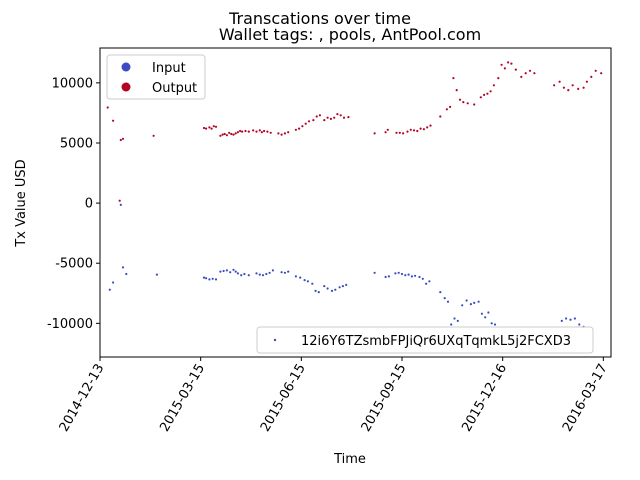 The width and height of the screenshot is (640, 480). I want to click on legend-wallet-label: 12i6Y6TZsmbFPJiQr6UXqTqmkL5j2FCXD3, so click(436, 341).